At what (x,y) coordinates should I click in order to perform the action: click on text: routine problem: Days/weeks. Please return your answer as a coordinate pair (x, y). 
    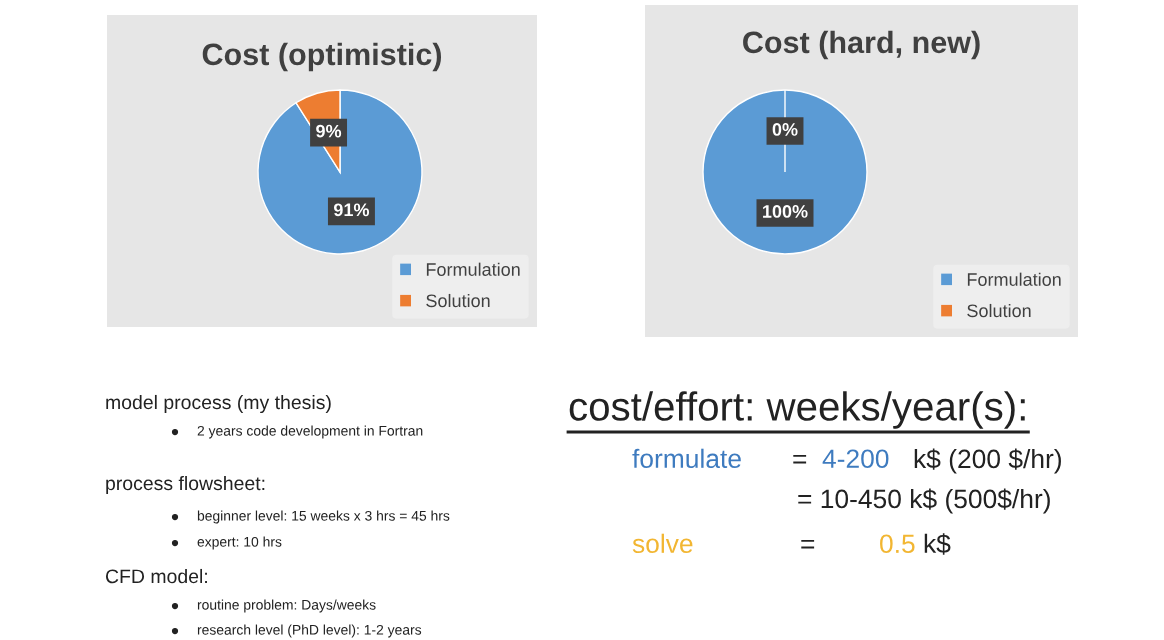
    Looking at the image, I should click on (286, 606).